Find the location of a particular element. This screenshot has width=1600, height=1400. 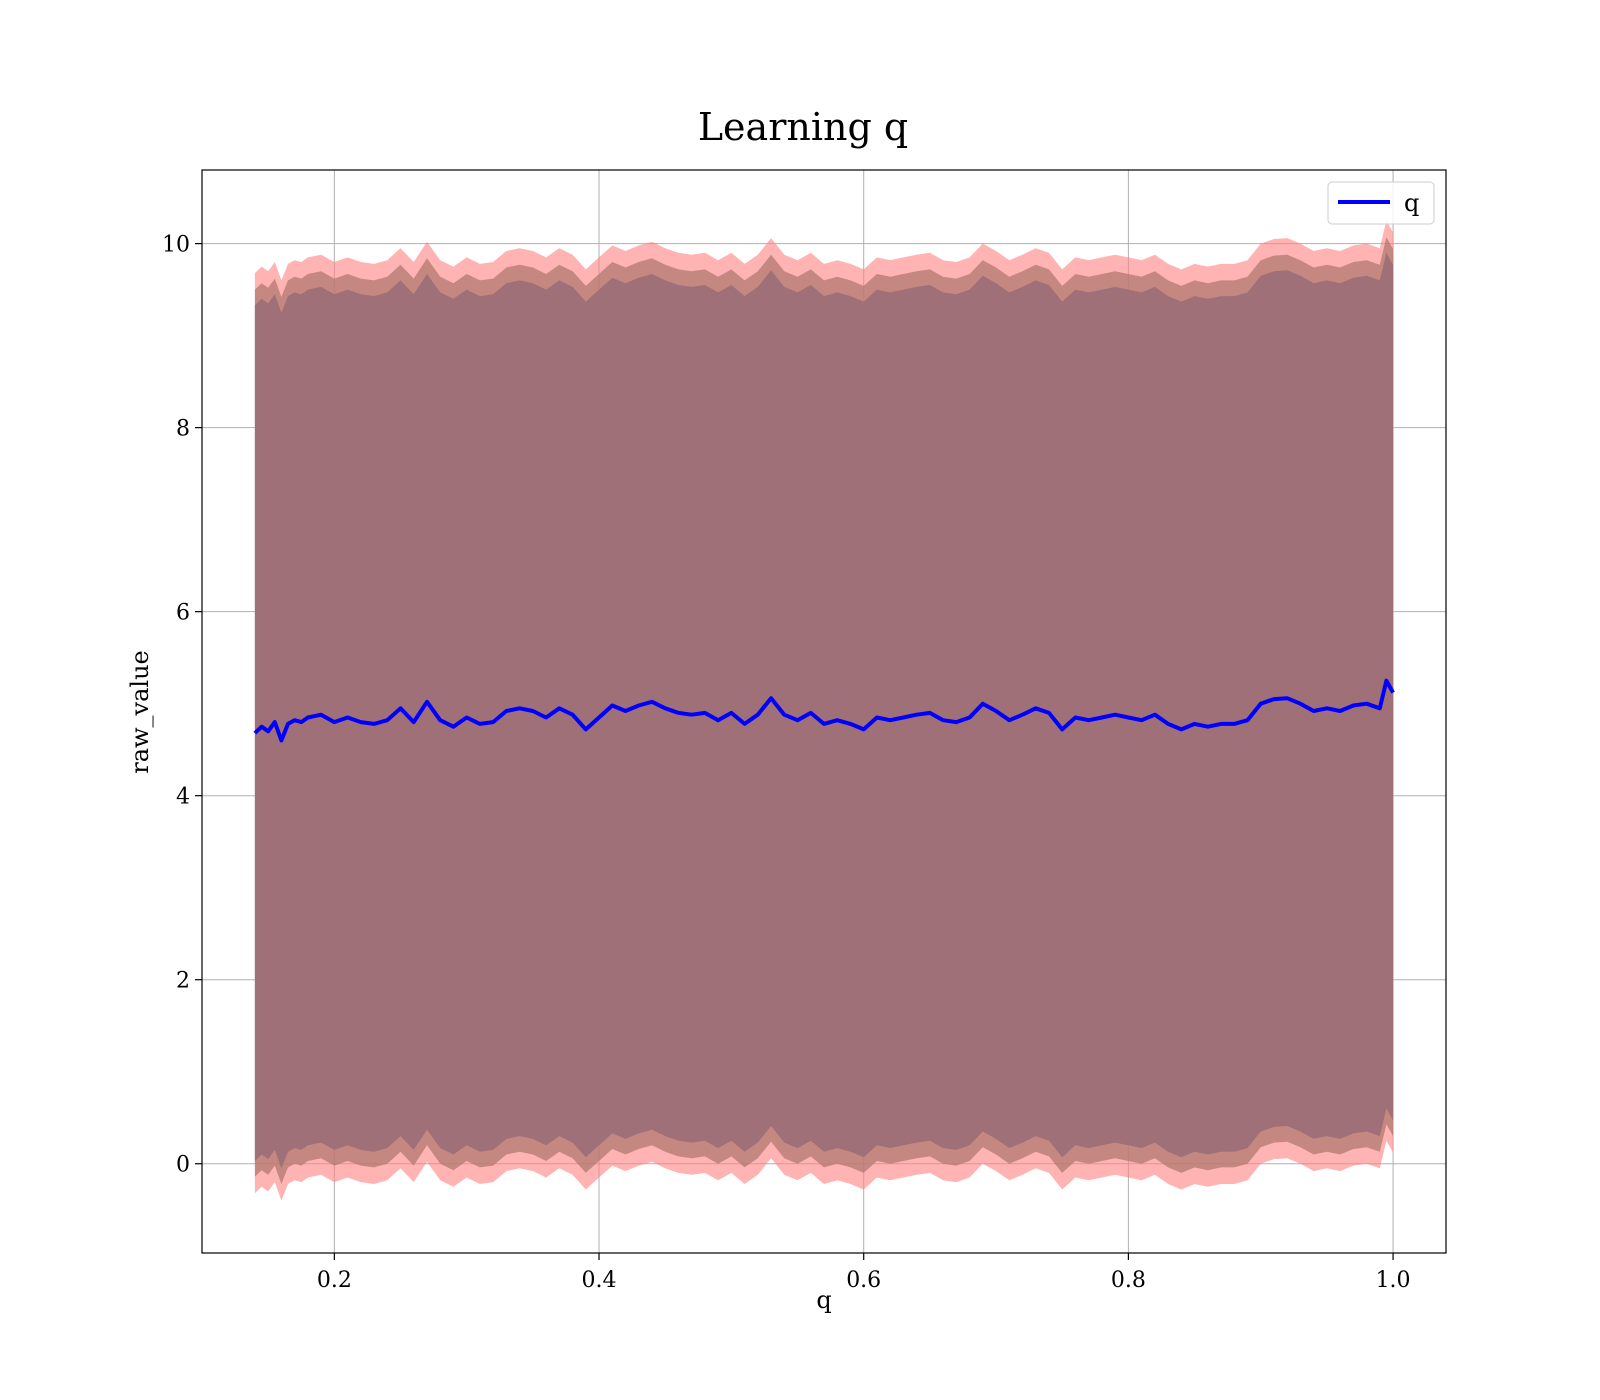

y-axis-label: raw_value is located at coordinates (140, 712).